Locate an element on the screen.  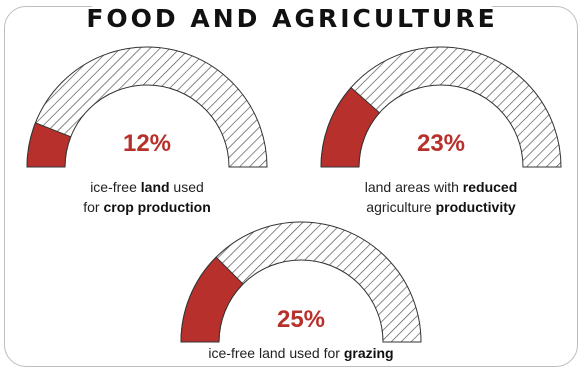
caption-text: ice-free land used for is located at coordinates (276, 353).